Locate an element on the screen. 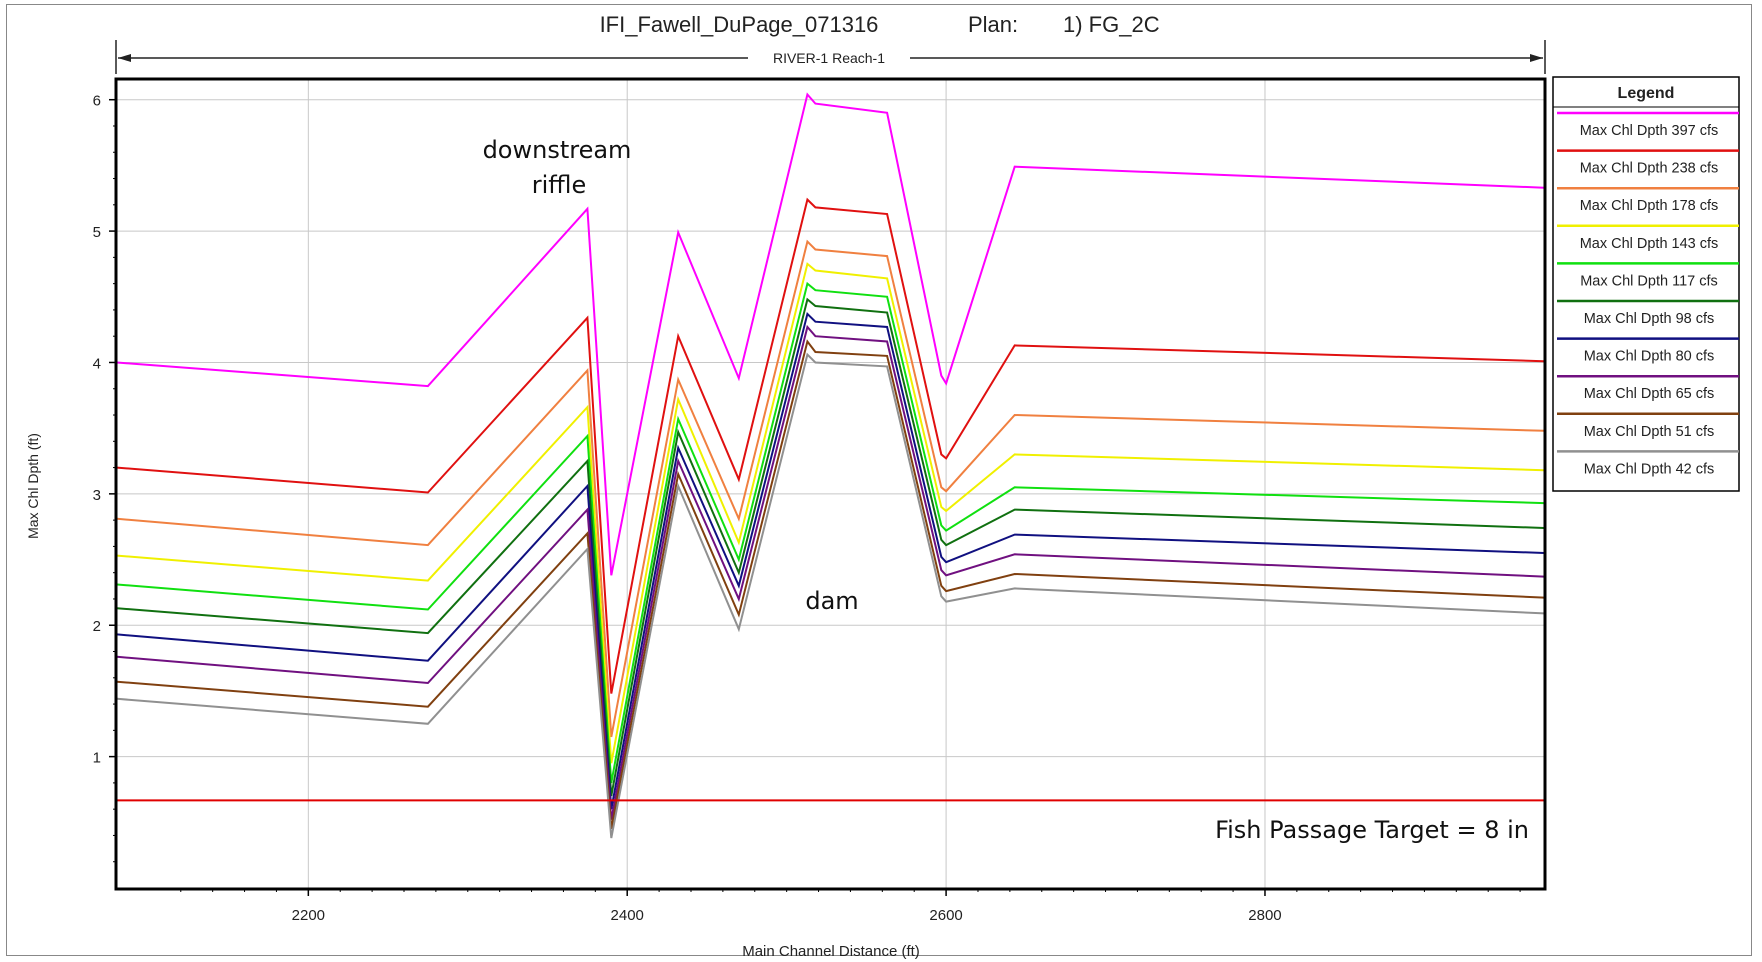  y-axis-label: Max Chl Dpth (ft) is located at coordinates (33, 486).